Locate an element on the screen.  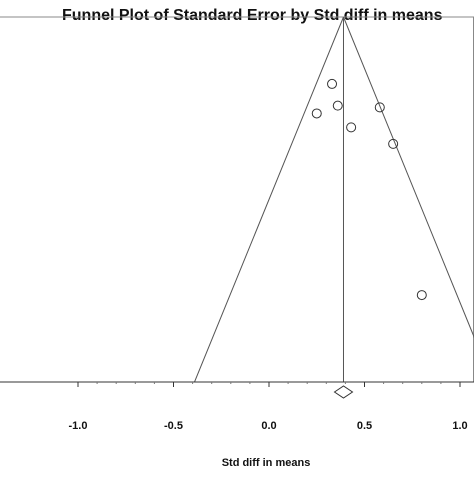
x-tick-label: 1.0 is located at coordinates (459, 426).